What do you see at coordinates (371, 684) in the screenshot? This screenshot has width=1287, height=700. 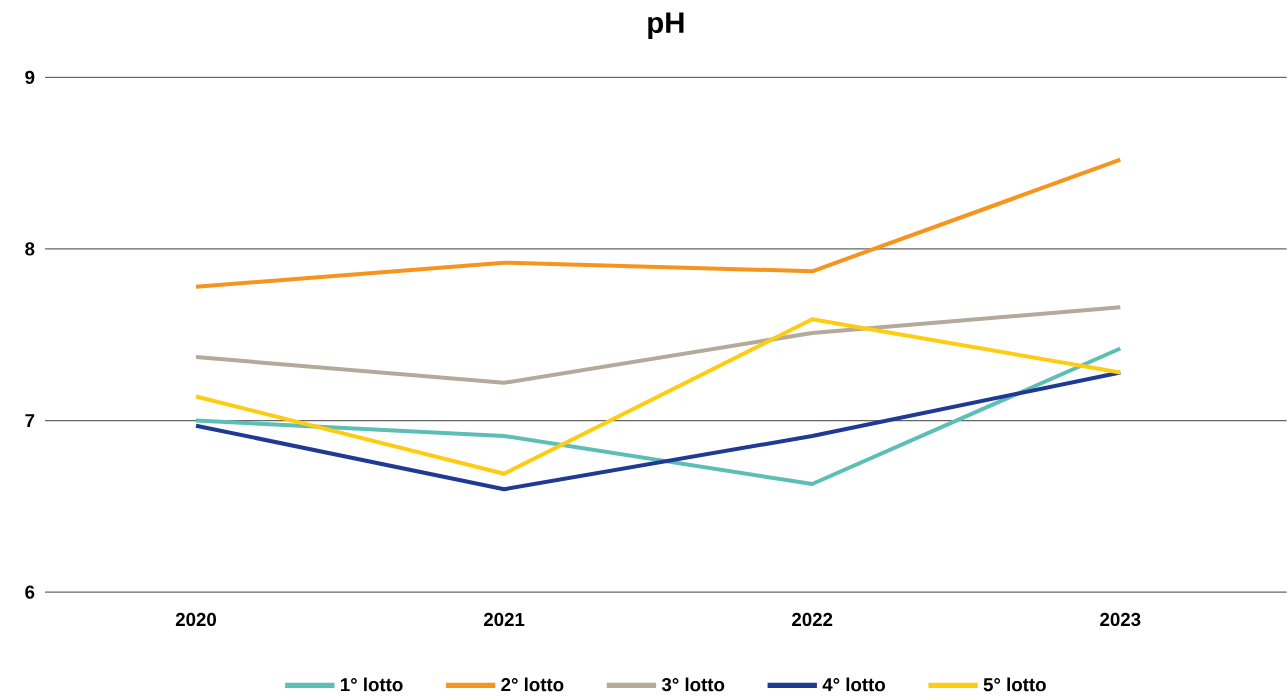 I see `legend-label: 1° lotto` at bounding box center [371, 684].